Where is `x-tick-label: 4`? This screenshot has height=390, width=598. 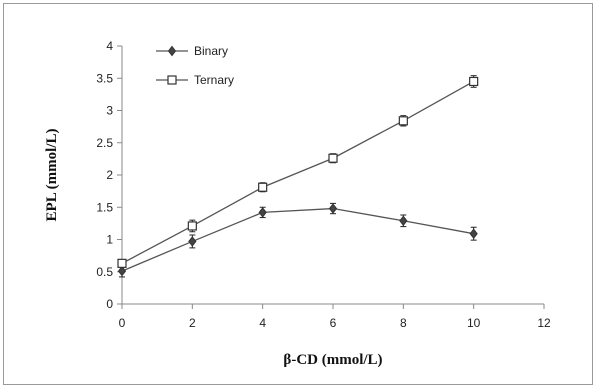 x-tick-label: 4 is located at coordinates (262, 323).